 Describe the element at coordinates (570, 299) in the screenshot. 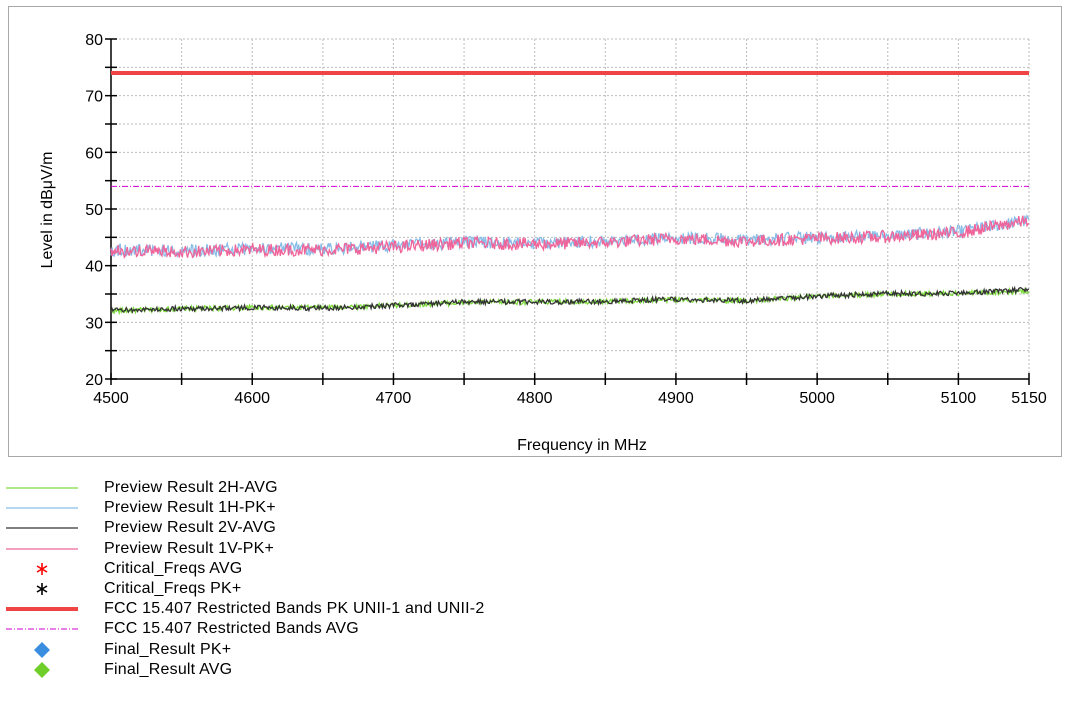

I see `series-preview-result-2v-avg` at that location.